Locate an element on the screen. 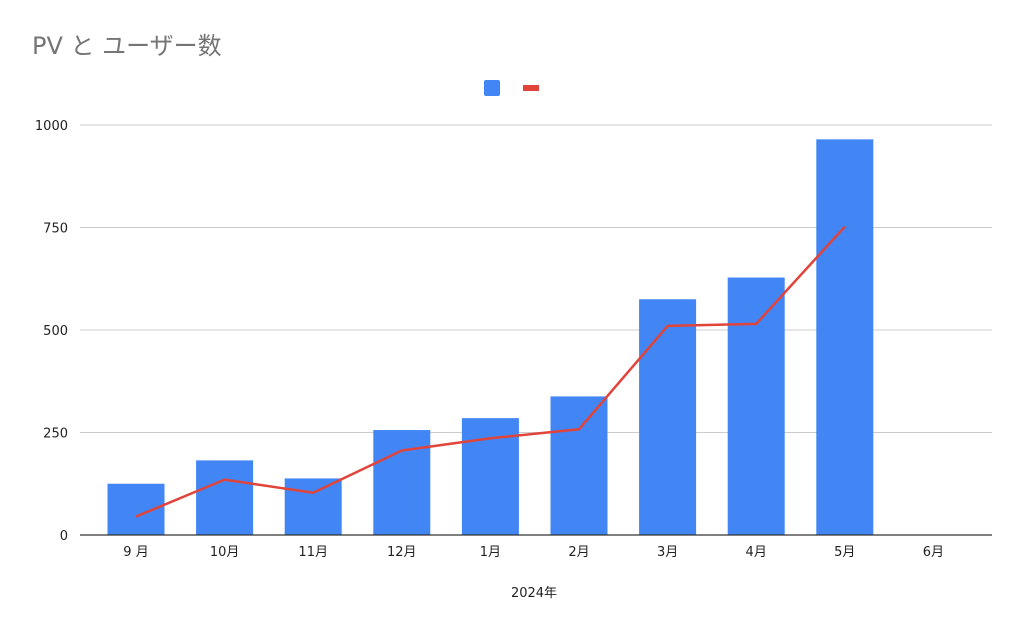 The image size is (1024, 633). y-tick-label: 0 is located at coordinates (64, 536).